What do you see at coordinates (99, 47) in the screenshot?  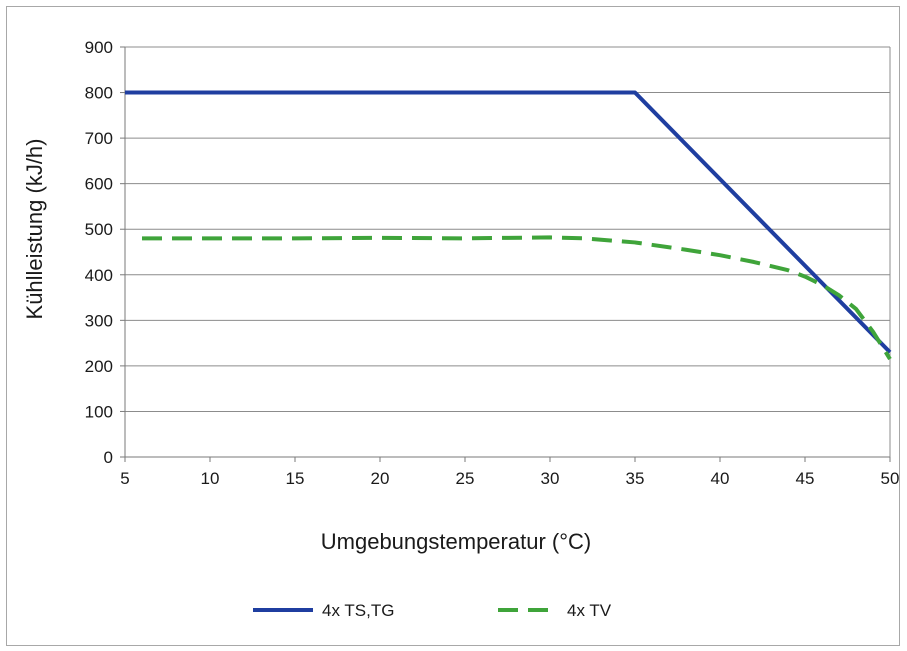 I see `y-tick-label: 900` at bounding box center [99, 47].